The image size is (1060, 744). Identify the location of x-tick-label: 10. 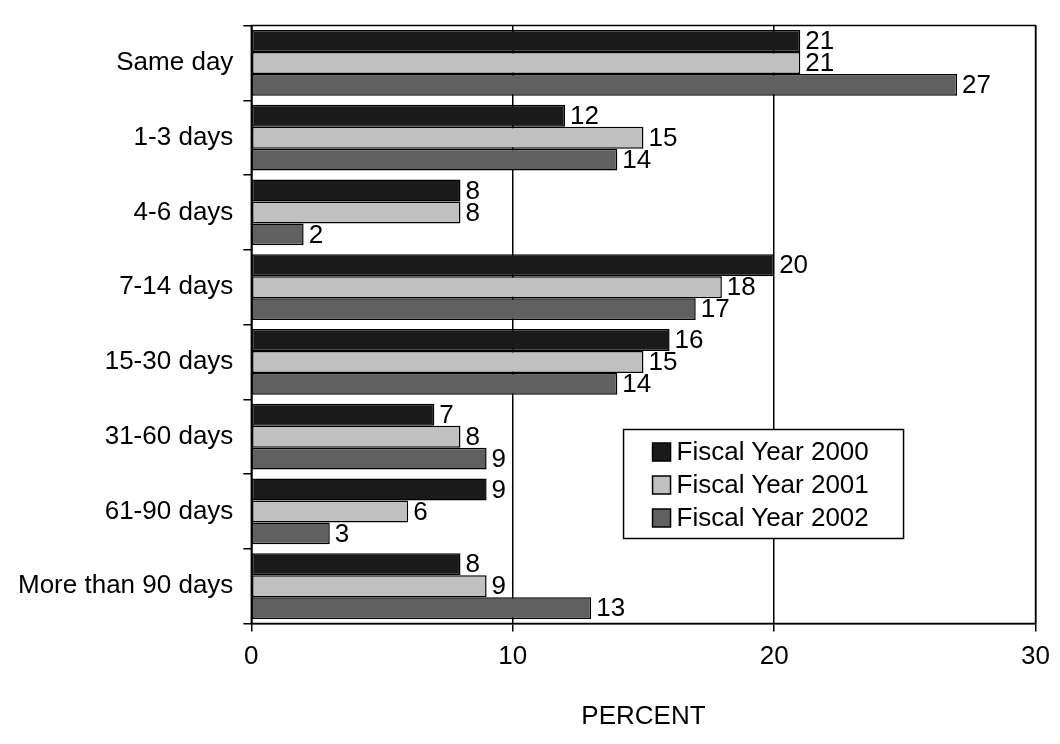
(513, 655).